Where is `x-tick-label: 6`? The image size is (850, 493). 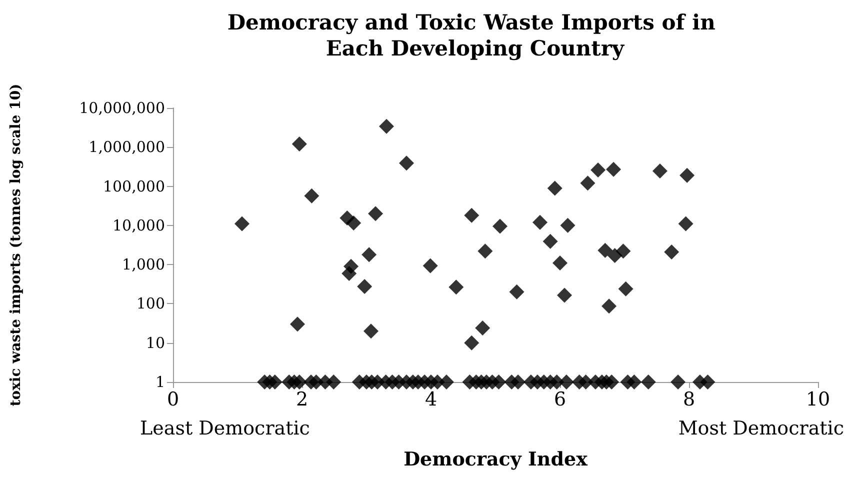
x-tick-label: 6 is located at coordinates (560, 399).